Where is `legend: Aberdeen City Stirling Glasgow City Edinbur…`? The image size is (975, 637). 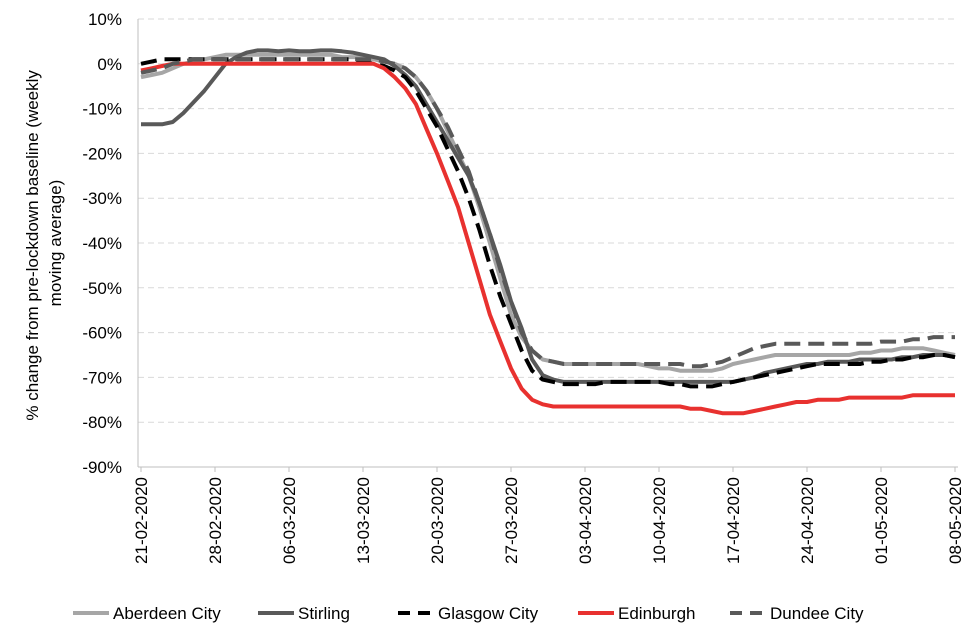 legend: Aberdeen City Stirling Glasgow City Edinbur… is located at coordinates (468, 613).